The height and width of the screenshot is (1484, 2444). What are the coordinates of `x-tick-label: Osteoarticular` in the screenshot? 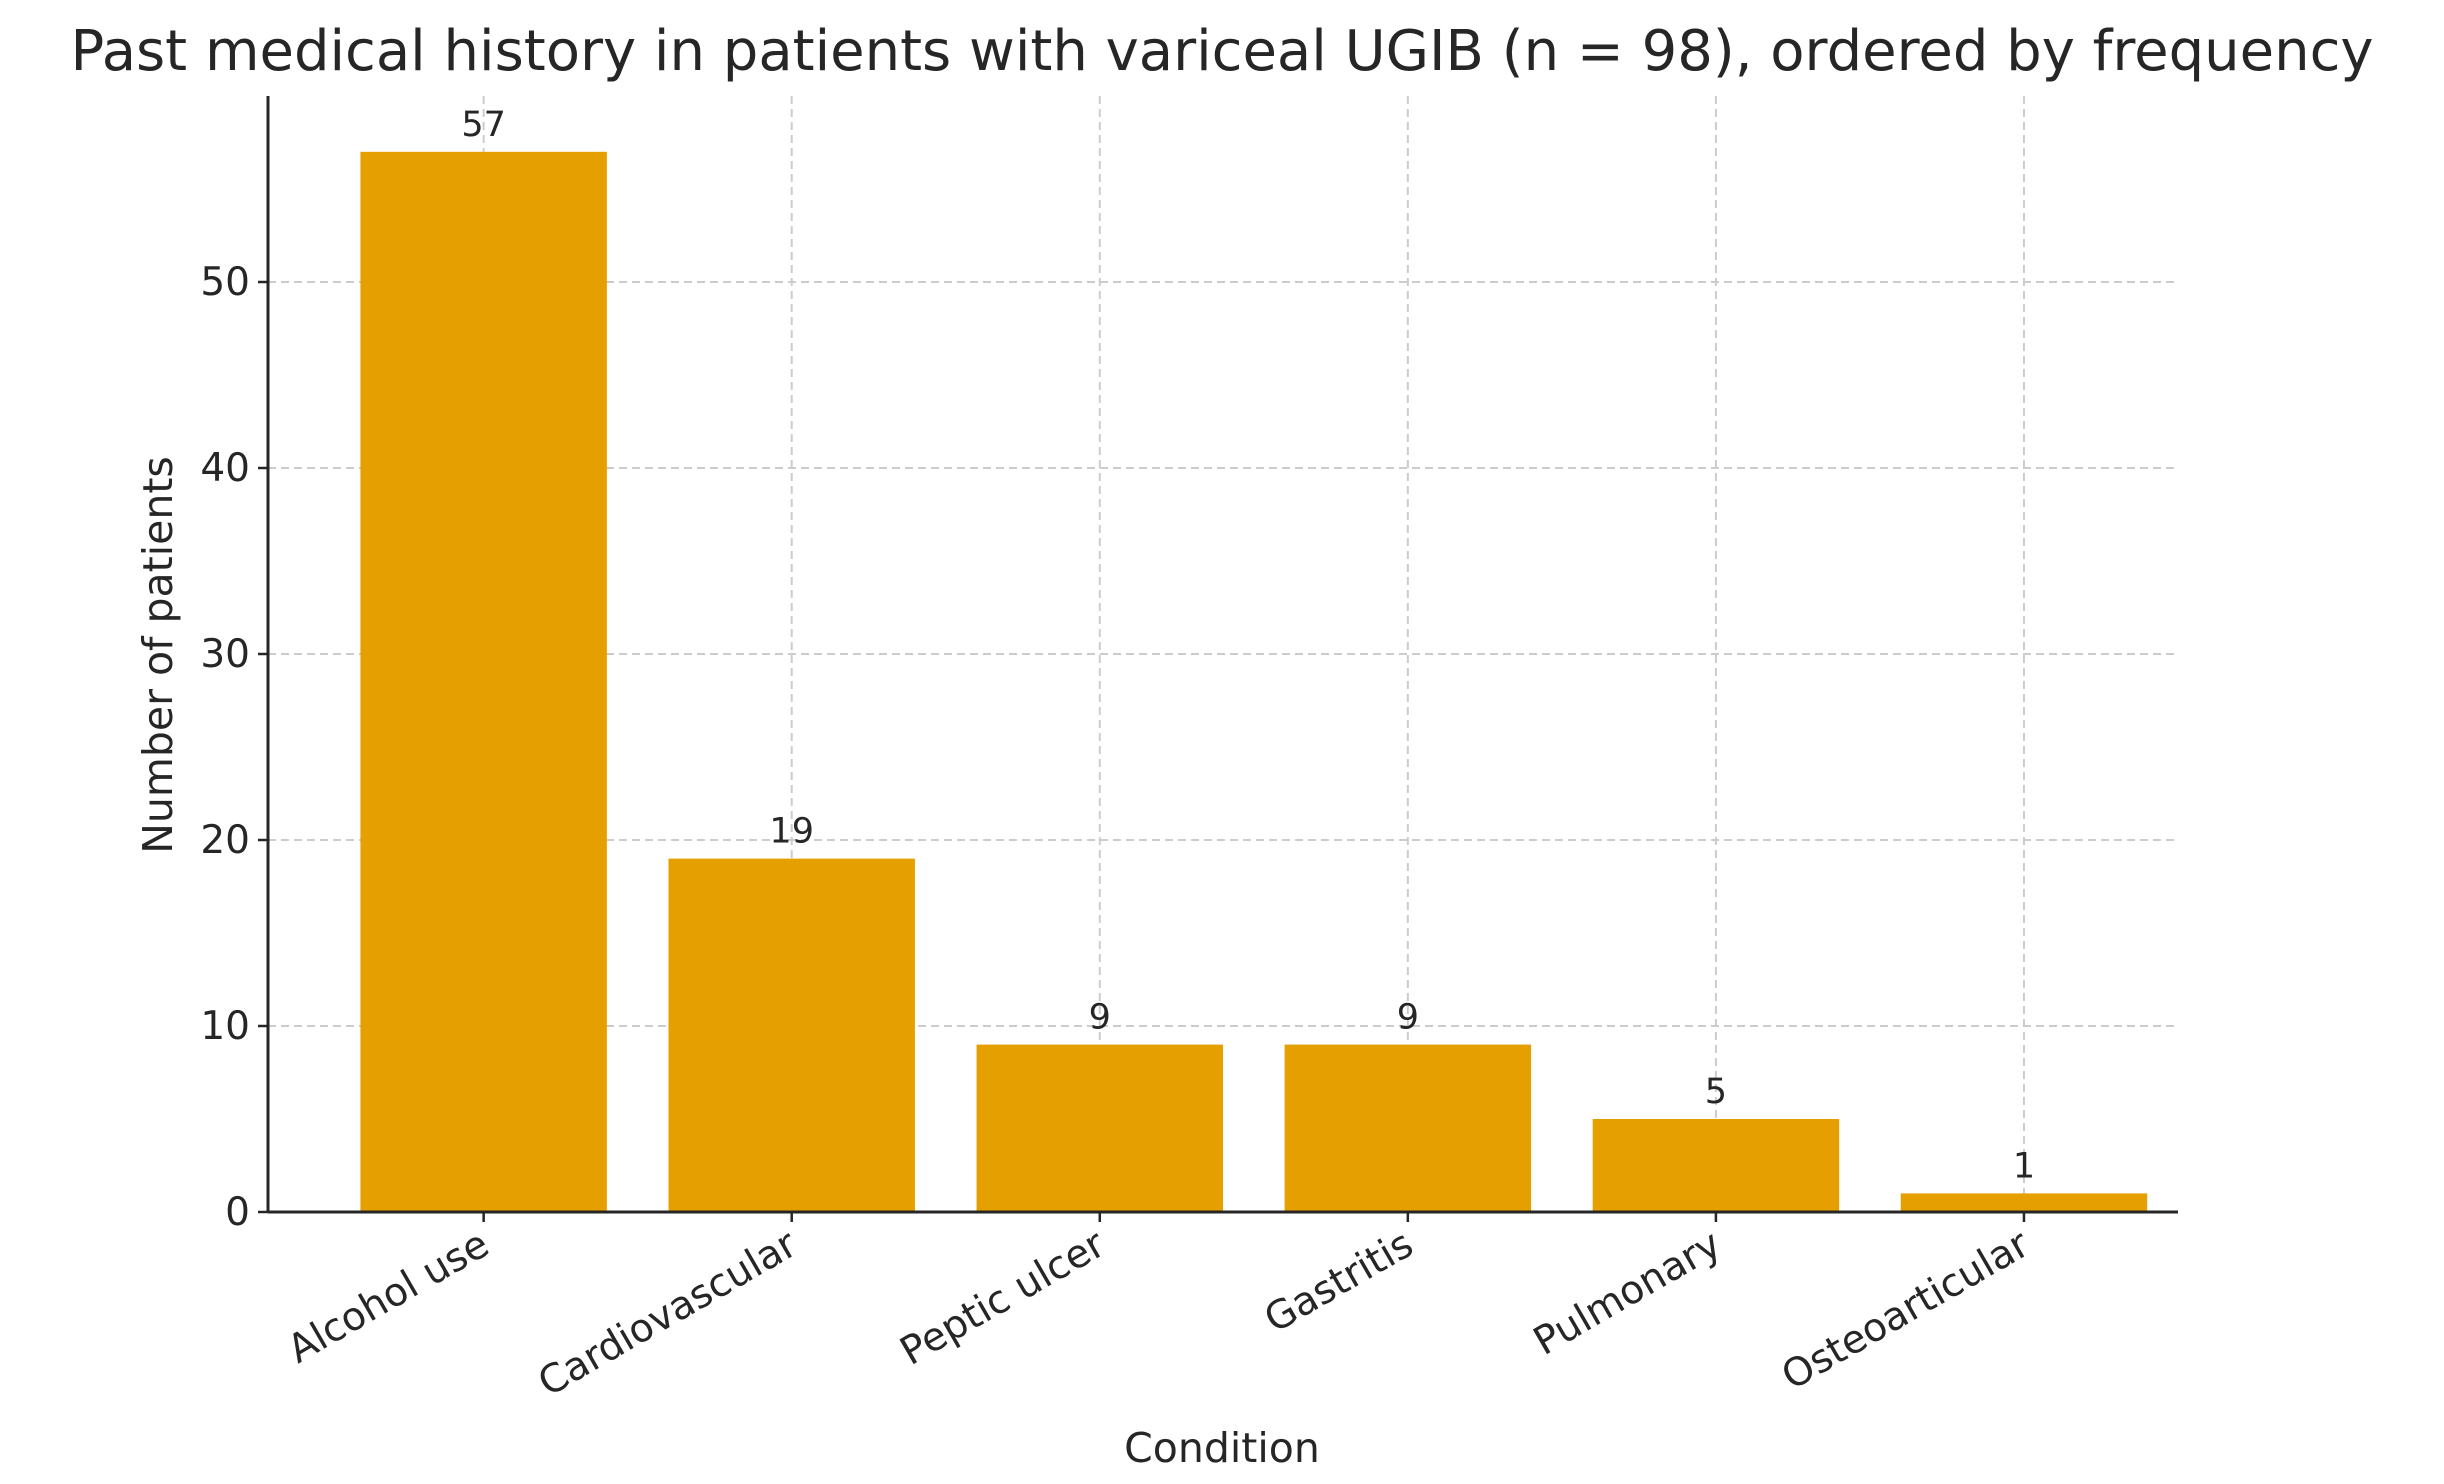 It's located at (1905, 1310).